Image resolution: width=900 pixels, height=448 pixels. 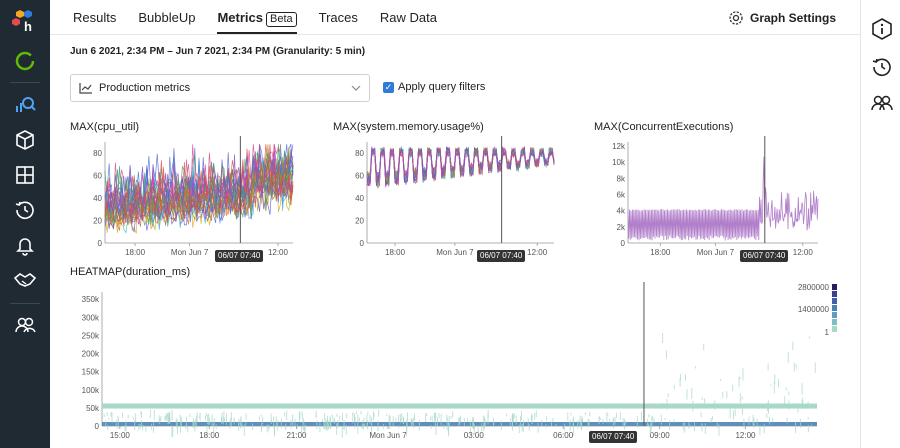 I want to click on y-tick-label: 80, so click(x=97, y=153).